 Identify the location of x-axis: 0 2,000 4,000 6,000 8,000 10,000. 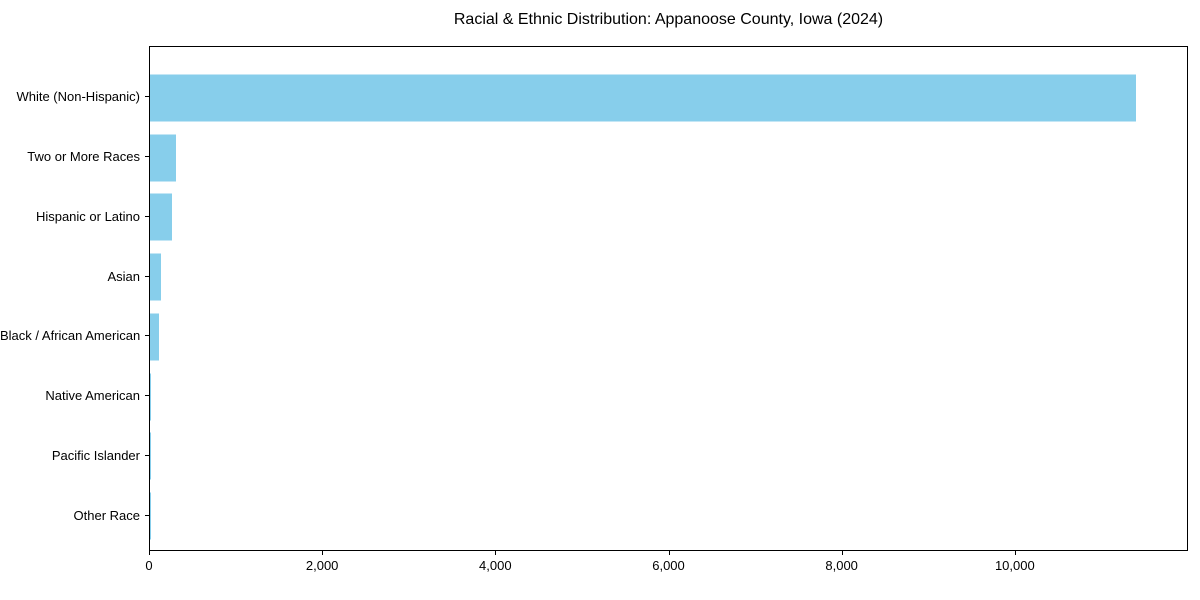
(666, 566).